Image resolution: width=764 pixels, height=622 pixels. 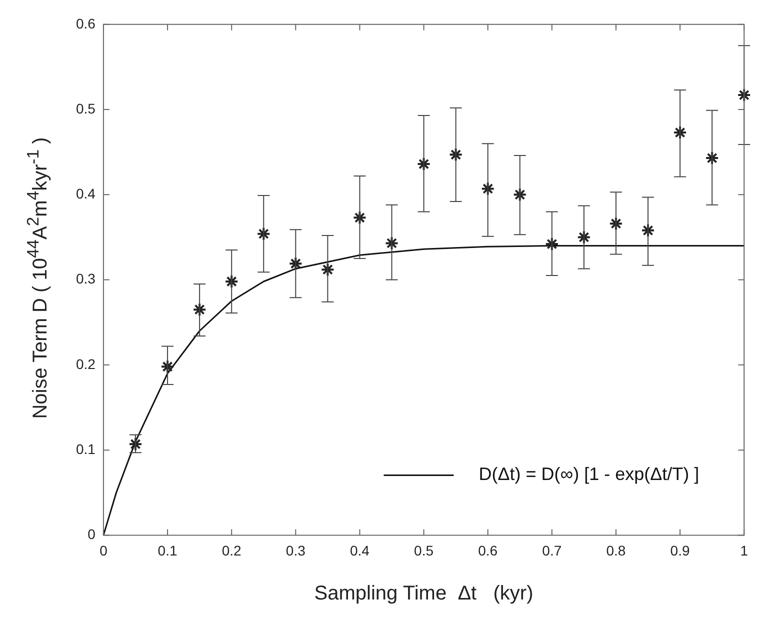 I want to click on x-tick-label: 1, so click(x=744, y=550).